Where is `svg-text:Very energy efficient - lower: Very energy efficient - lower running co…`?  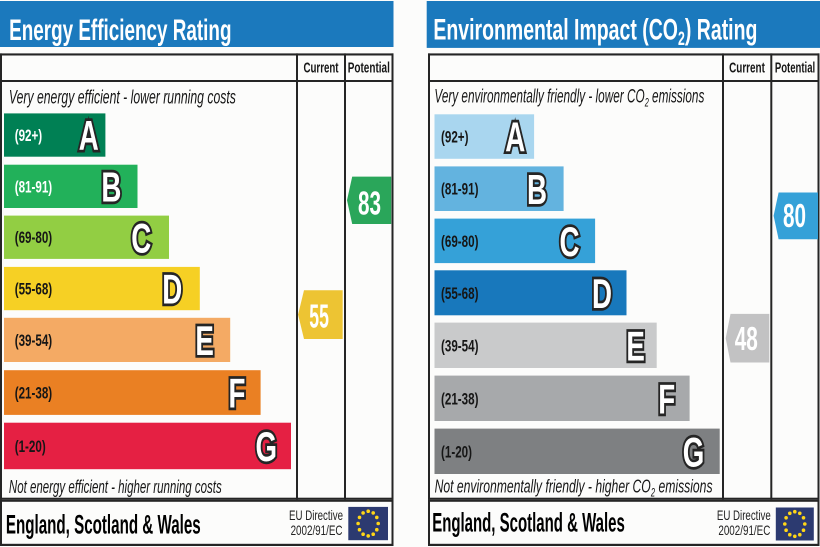 svg-text:Very energy efficient - lower: Very energy efficient - lower running co… is located at coordinates (122, 98).